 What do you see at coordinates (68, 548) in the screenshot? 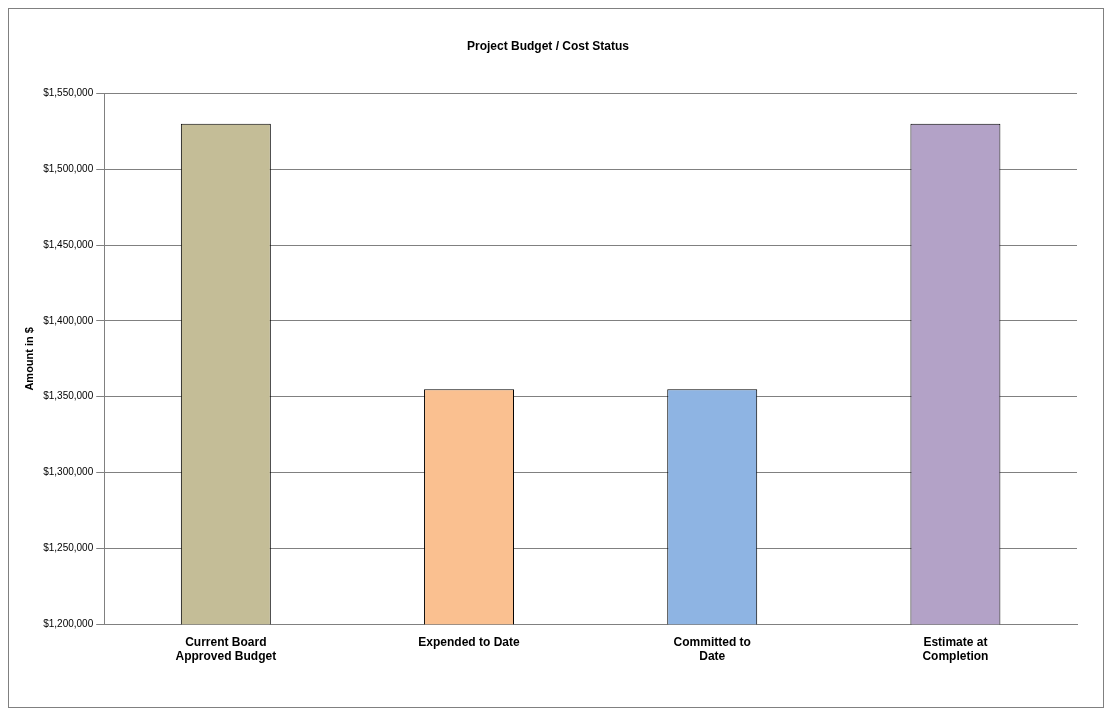
I see `y-tick-label: $1,250,000` at bounding box center [68, 548].